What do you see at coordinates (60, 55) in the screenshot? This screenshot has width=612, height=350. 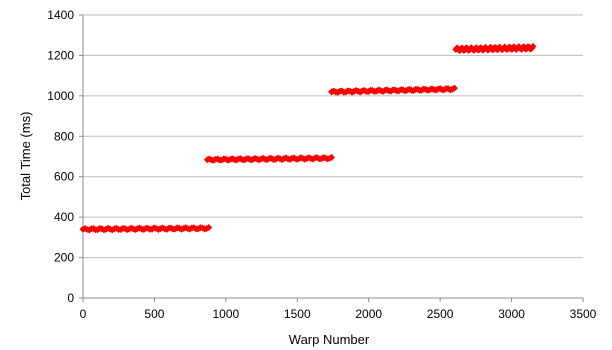 I see `y-tick-label: 1200` at bounding box center [60, 55].